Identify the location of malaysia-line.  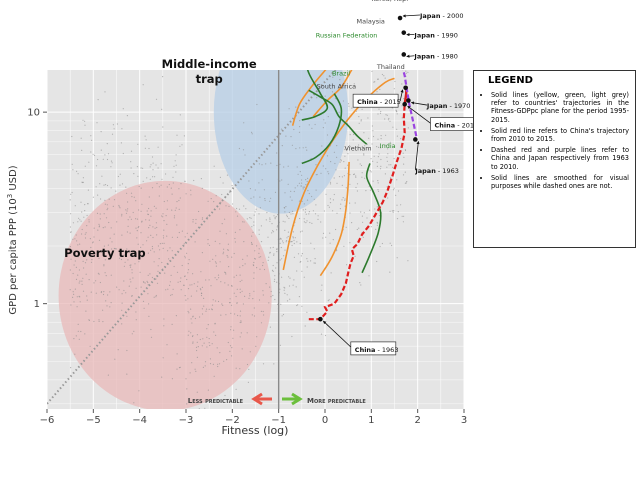
(309, 98).